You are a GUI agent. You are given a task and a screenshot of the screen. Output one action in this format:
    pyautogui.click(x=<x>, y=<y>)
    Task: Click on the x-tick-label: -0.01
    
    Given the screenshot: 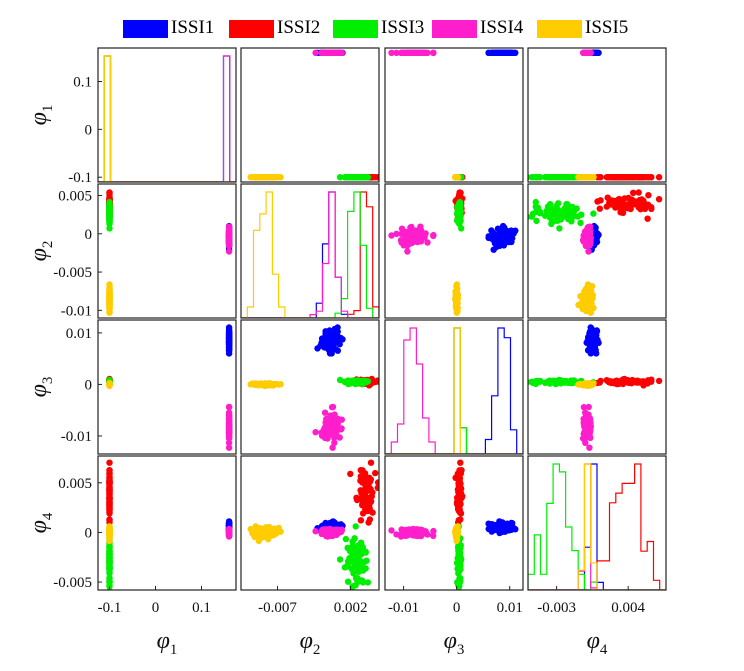 What is the action you would take?
    pyautogui.click(x=403, y=608)
    